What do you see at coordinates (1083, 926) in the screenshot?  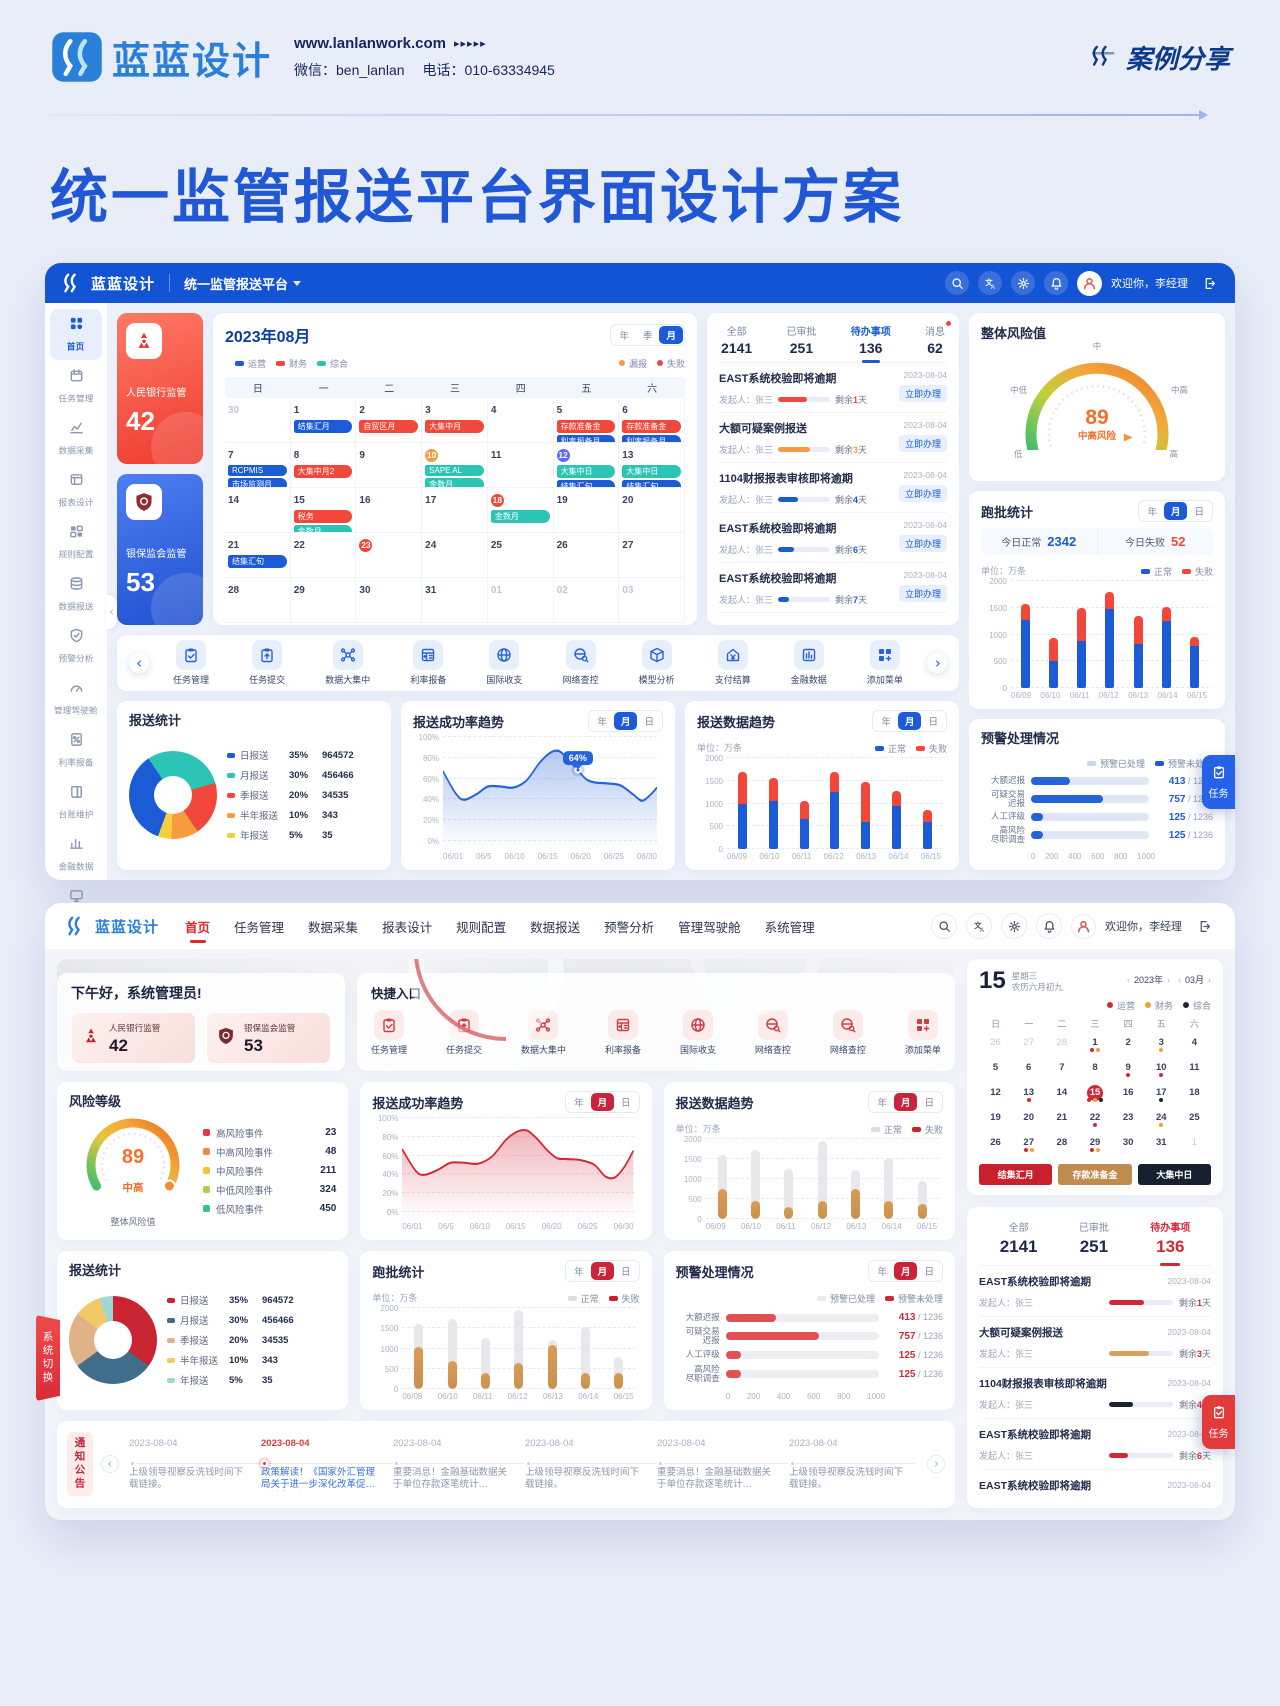 I see `avatar` at bounding box center [1083, 926].